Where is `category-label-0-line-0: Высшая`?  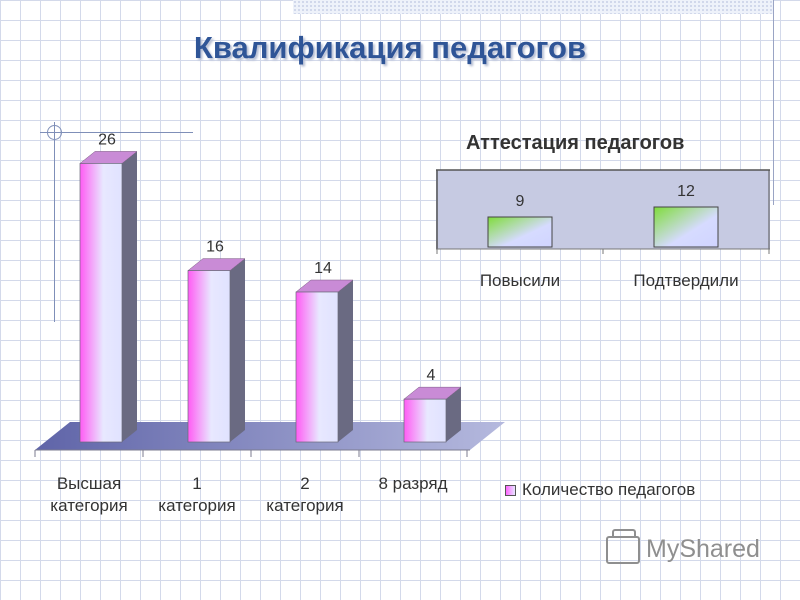 category-label-0-line-0: Высшая is located at coordinates (89, 483).